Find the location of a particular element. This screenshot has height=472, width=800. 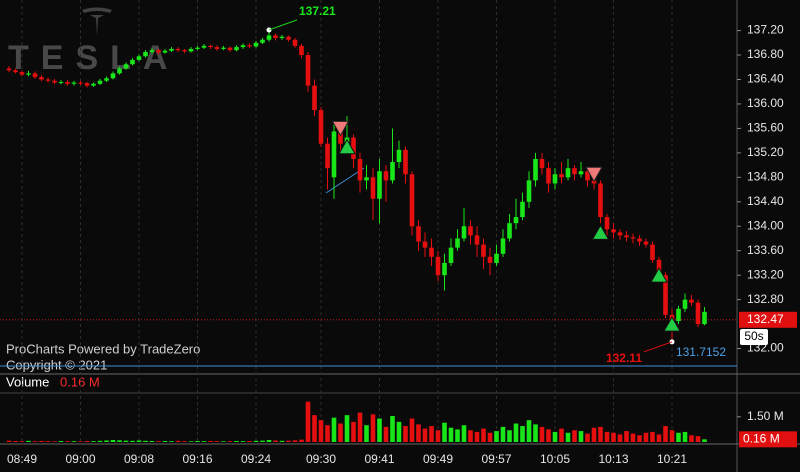

x-tick-label: 09:24 is located at coordinates (256, 459).